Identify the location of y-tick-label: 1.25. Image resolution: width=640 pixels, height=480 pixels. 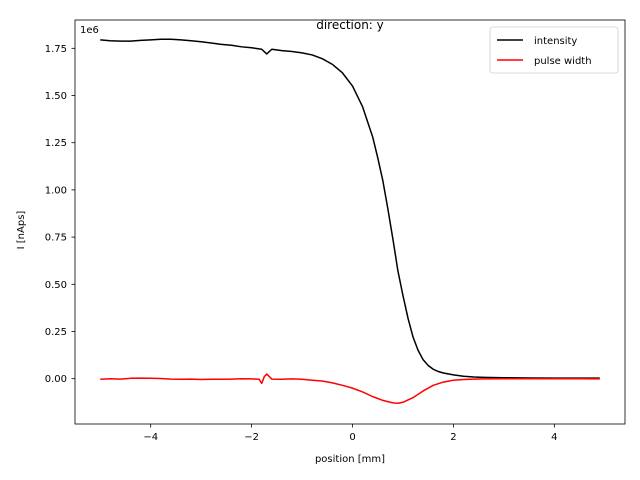
(56, 143).